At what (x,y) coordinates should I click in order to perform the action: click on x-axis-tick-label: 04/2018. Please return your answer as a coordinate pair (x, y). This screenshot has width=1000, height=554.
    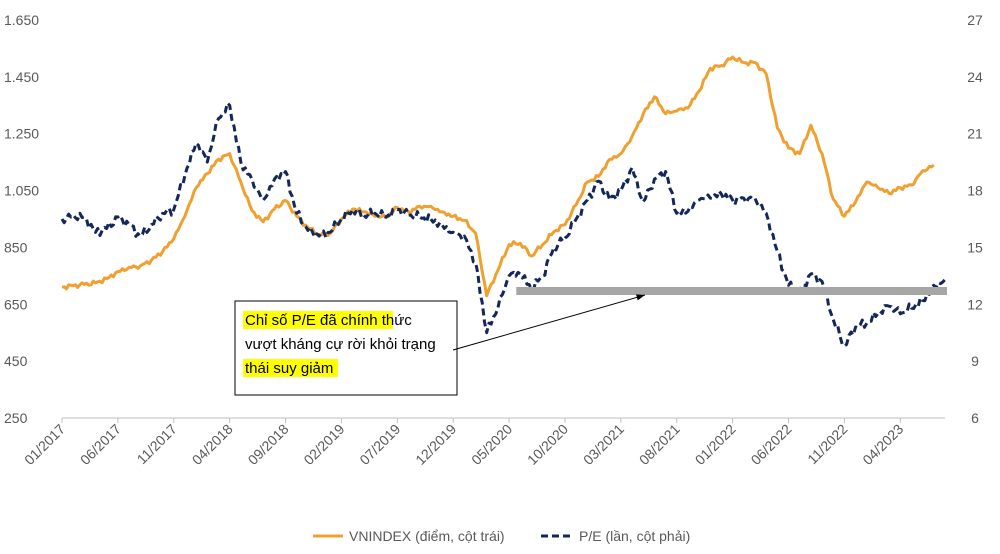
    Looking at the image, I should click on (212, 444).